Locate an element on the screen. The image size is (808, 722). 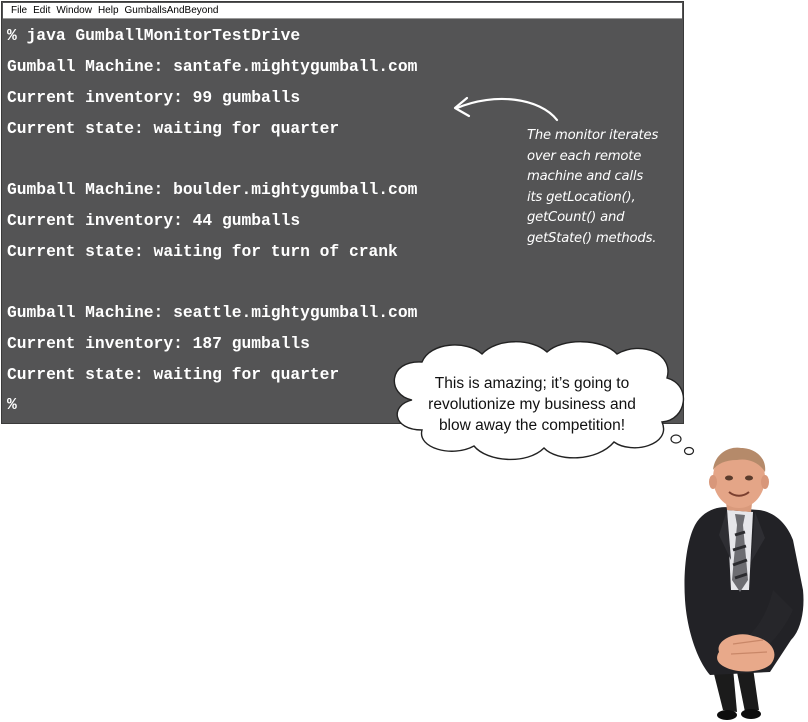
annotation-line: getCount() and is located at coordinates (576, 217).